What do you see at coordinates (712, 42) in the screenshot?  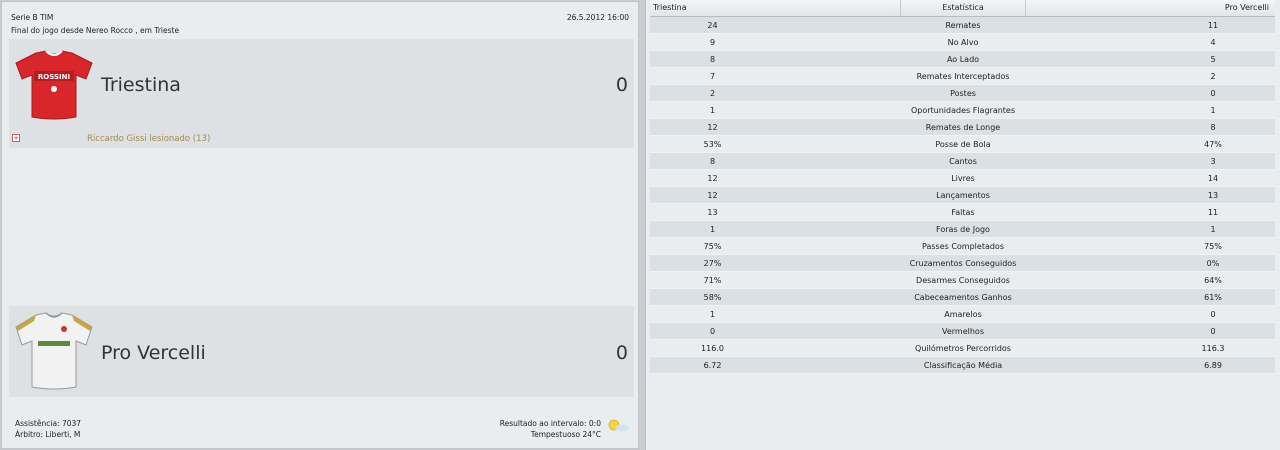 I see `stat-home-value: 9` at bounding box center [712, 42].